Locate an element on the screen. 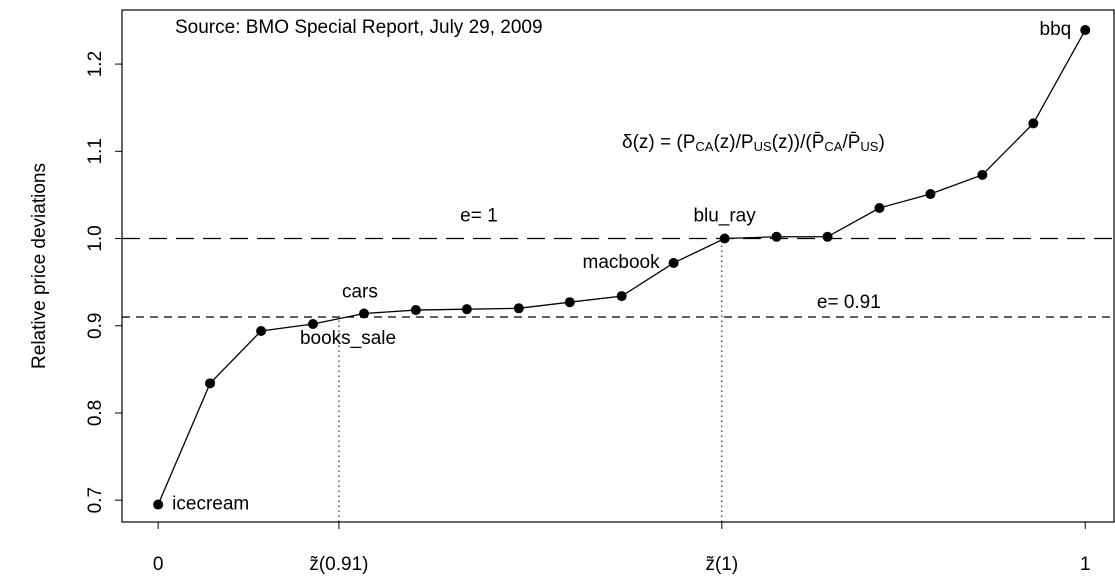  x-tick-label: 1 is located at coordinates (1085, 564).